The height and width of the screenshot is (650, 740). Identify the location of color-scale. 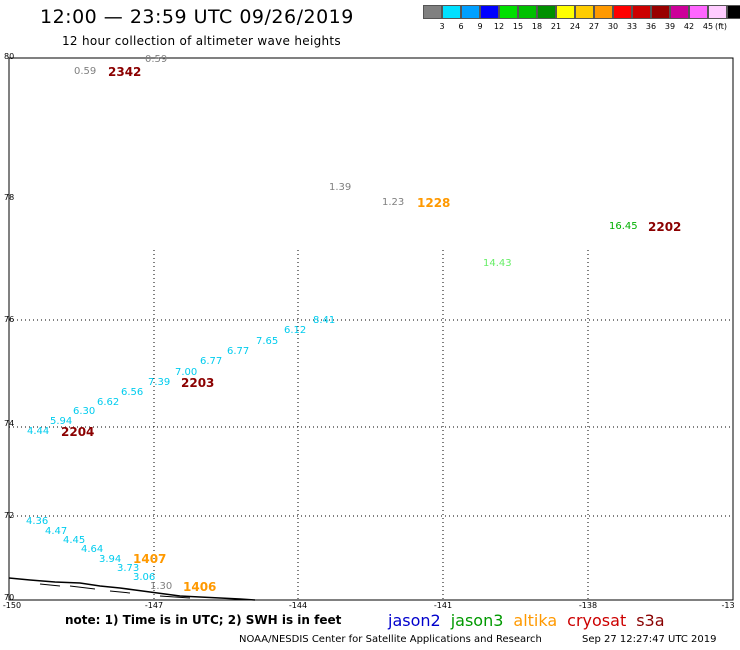
(581, 12).